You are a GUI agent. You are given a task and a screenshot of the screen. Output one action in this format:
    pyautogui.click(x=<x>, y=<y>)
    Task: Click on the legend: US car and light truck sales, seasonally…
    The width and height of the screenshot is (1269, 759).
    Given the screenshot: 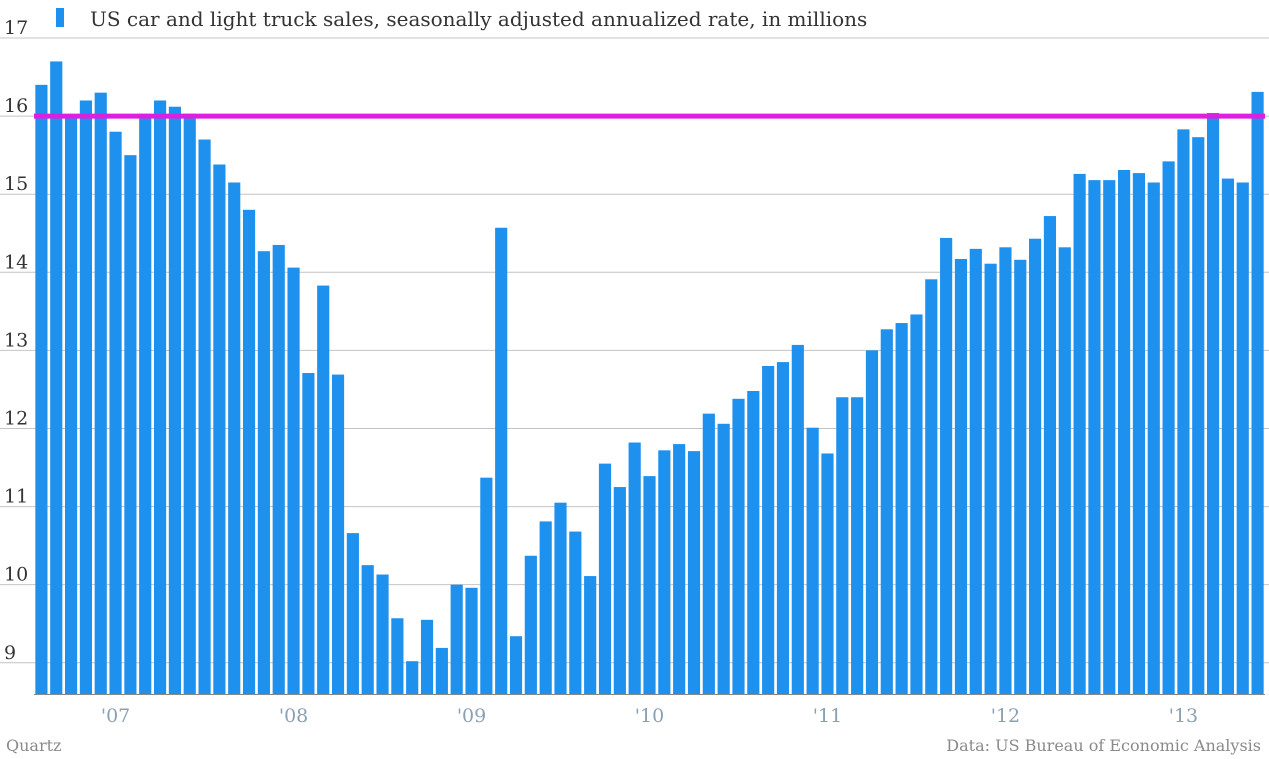 What is the action you would take?
    pyautogui.click(x=461, y=19)
    